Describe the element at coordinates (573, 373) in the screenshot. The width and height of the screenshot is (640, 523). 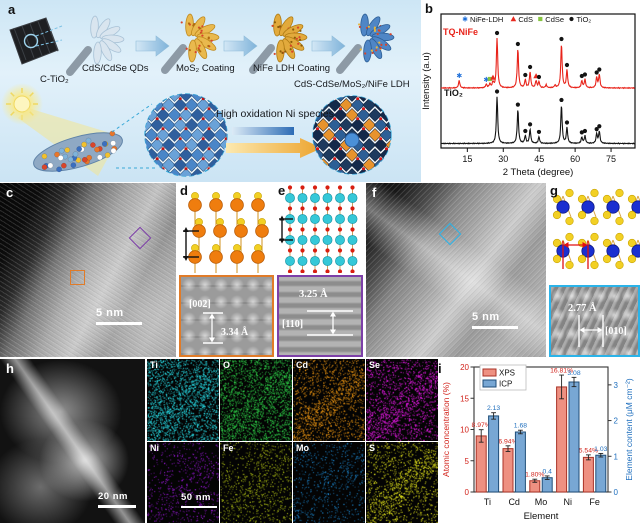
I see `bar-value-label: 3.08` at that location.